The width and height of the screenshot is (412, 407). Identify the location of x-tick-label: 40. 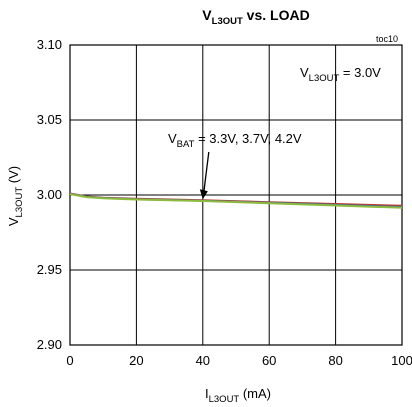
(203, 360).